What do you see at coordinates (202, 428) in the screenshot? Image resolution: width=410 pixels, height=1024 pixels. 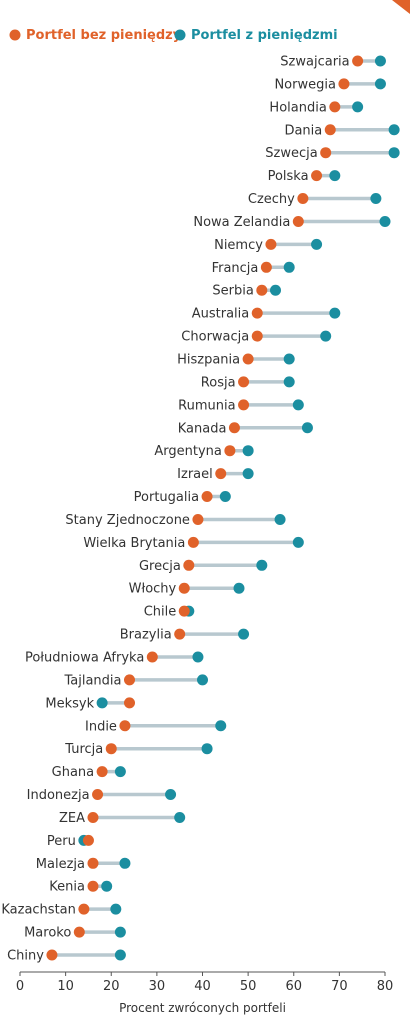 I see `country-label: Kanada` at bounding box center [202, 428].